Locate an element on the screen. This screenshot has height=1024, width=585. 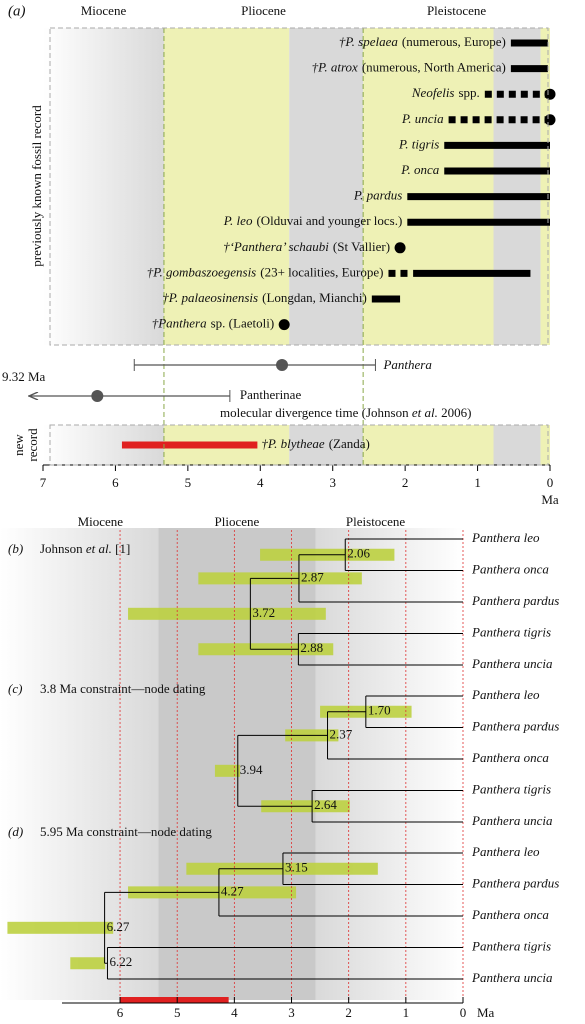
taxon-name: Neofelis is located at coordinates (433, 92).